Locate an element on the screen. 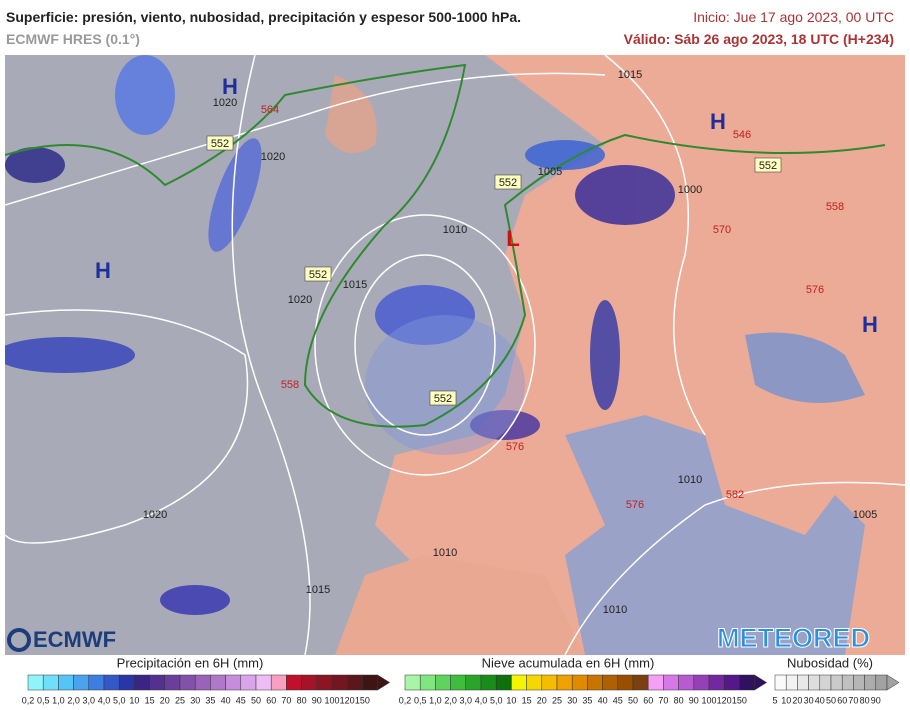 This screenshot has width=910, height=710. legend-label: 2,0 is located at coordinates (450, 700).